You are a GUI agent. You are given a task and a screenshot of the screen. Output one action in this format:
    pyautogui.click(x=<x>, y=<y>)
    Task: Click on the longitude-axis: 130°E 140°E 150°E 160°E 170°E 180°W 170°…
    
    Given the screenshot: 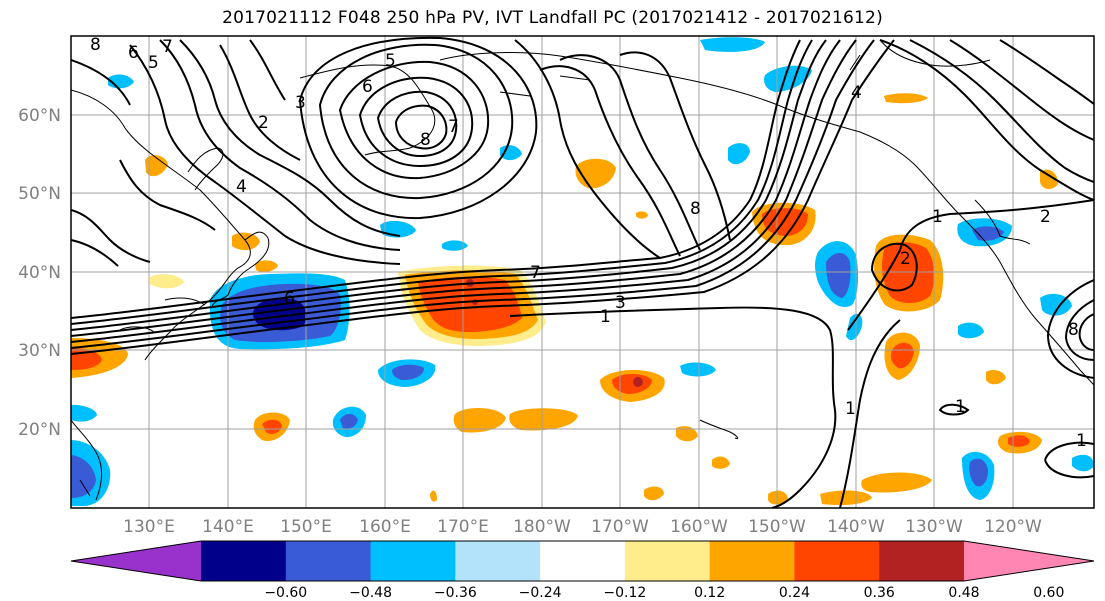 What is the action you would take?
    pyautogui.click(x=582, y=527)
    